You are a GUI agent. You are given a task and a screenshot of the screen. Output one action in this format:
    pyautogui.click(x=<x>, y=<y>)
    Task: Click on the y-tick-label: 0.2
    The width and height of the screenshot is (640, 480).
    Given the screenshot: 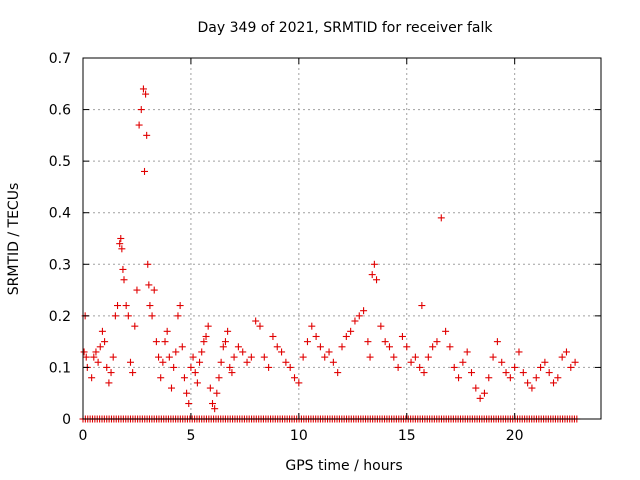 What is the action you would take?
    pyautogui.click(x=60, y=317)
    